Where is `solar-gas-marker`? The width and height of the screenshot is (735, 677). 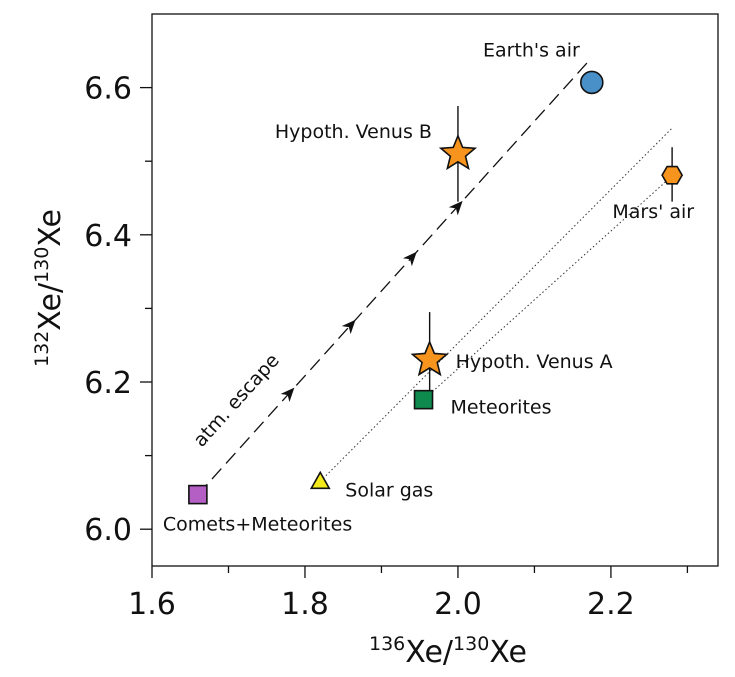
solar-gas-marker is located at coordinates (320, 480).